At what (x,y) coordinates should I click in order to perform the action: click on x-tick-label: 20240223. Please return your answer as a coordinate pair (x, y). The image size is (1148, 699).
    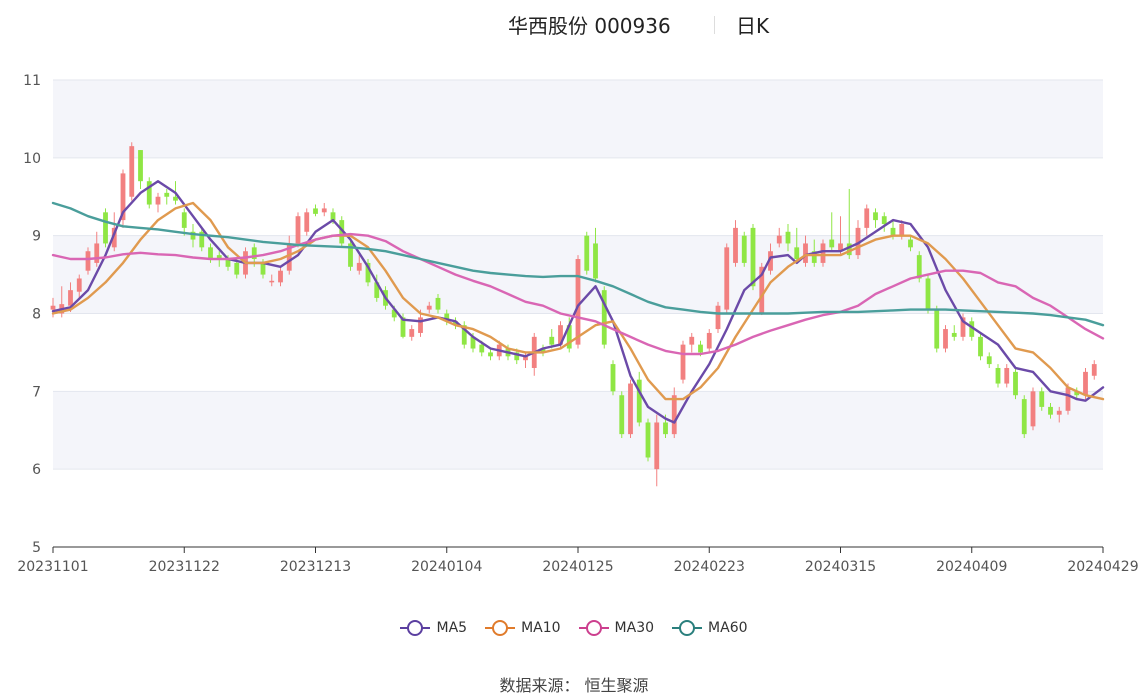
    Looking at the image, I should click on (709, 567).